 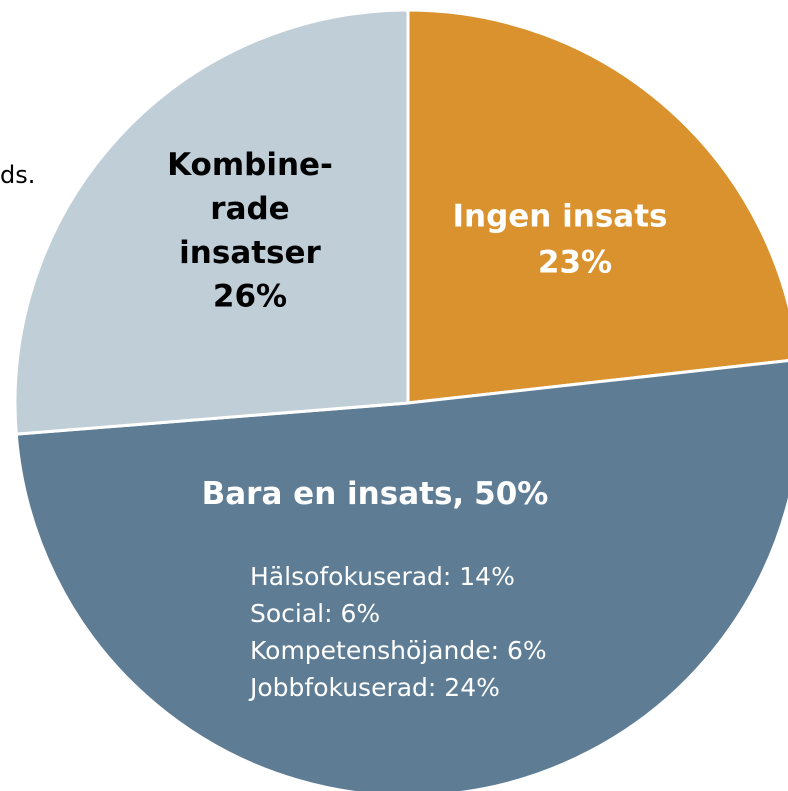 I want to click on category-line: Kombine-, so click(x=250, y=165).